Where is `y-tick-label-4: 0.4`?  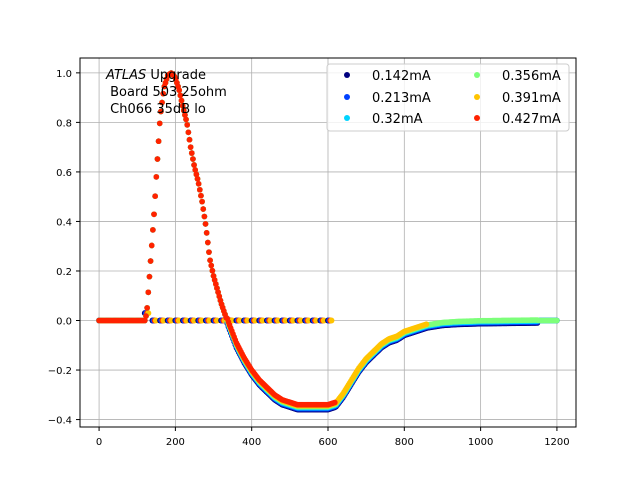 y-tick-label-4: 0.4 is located at coordinates (64, 222).